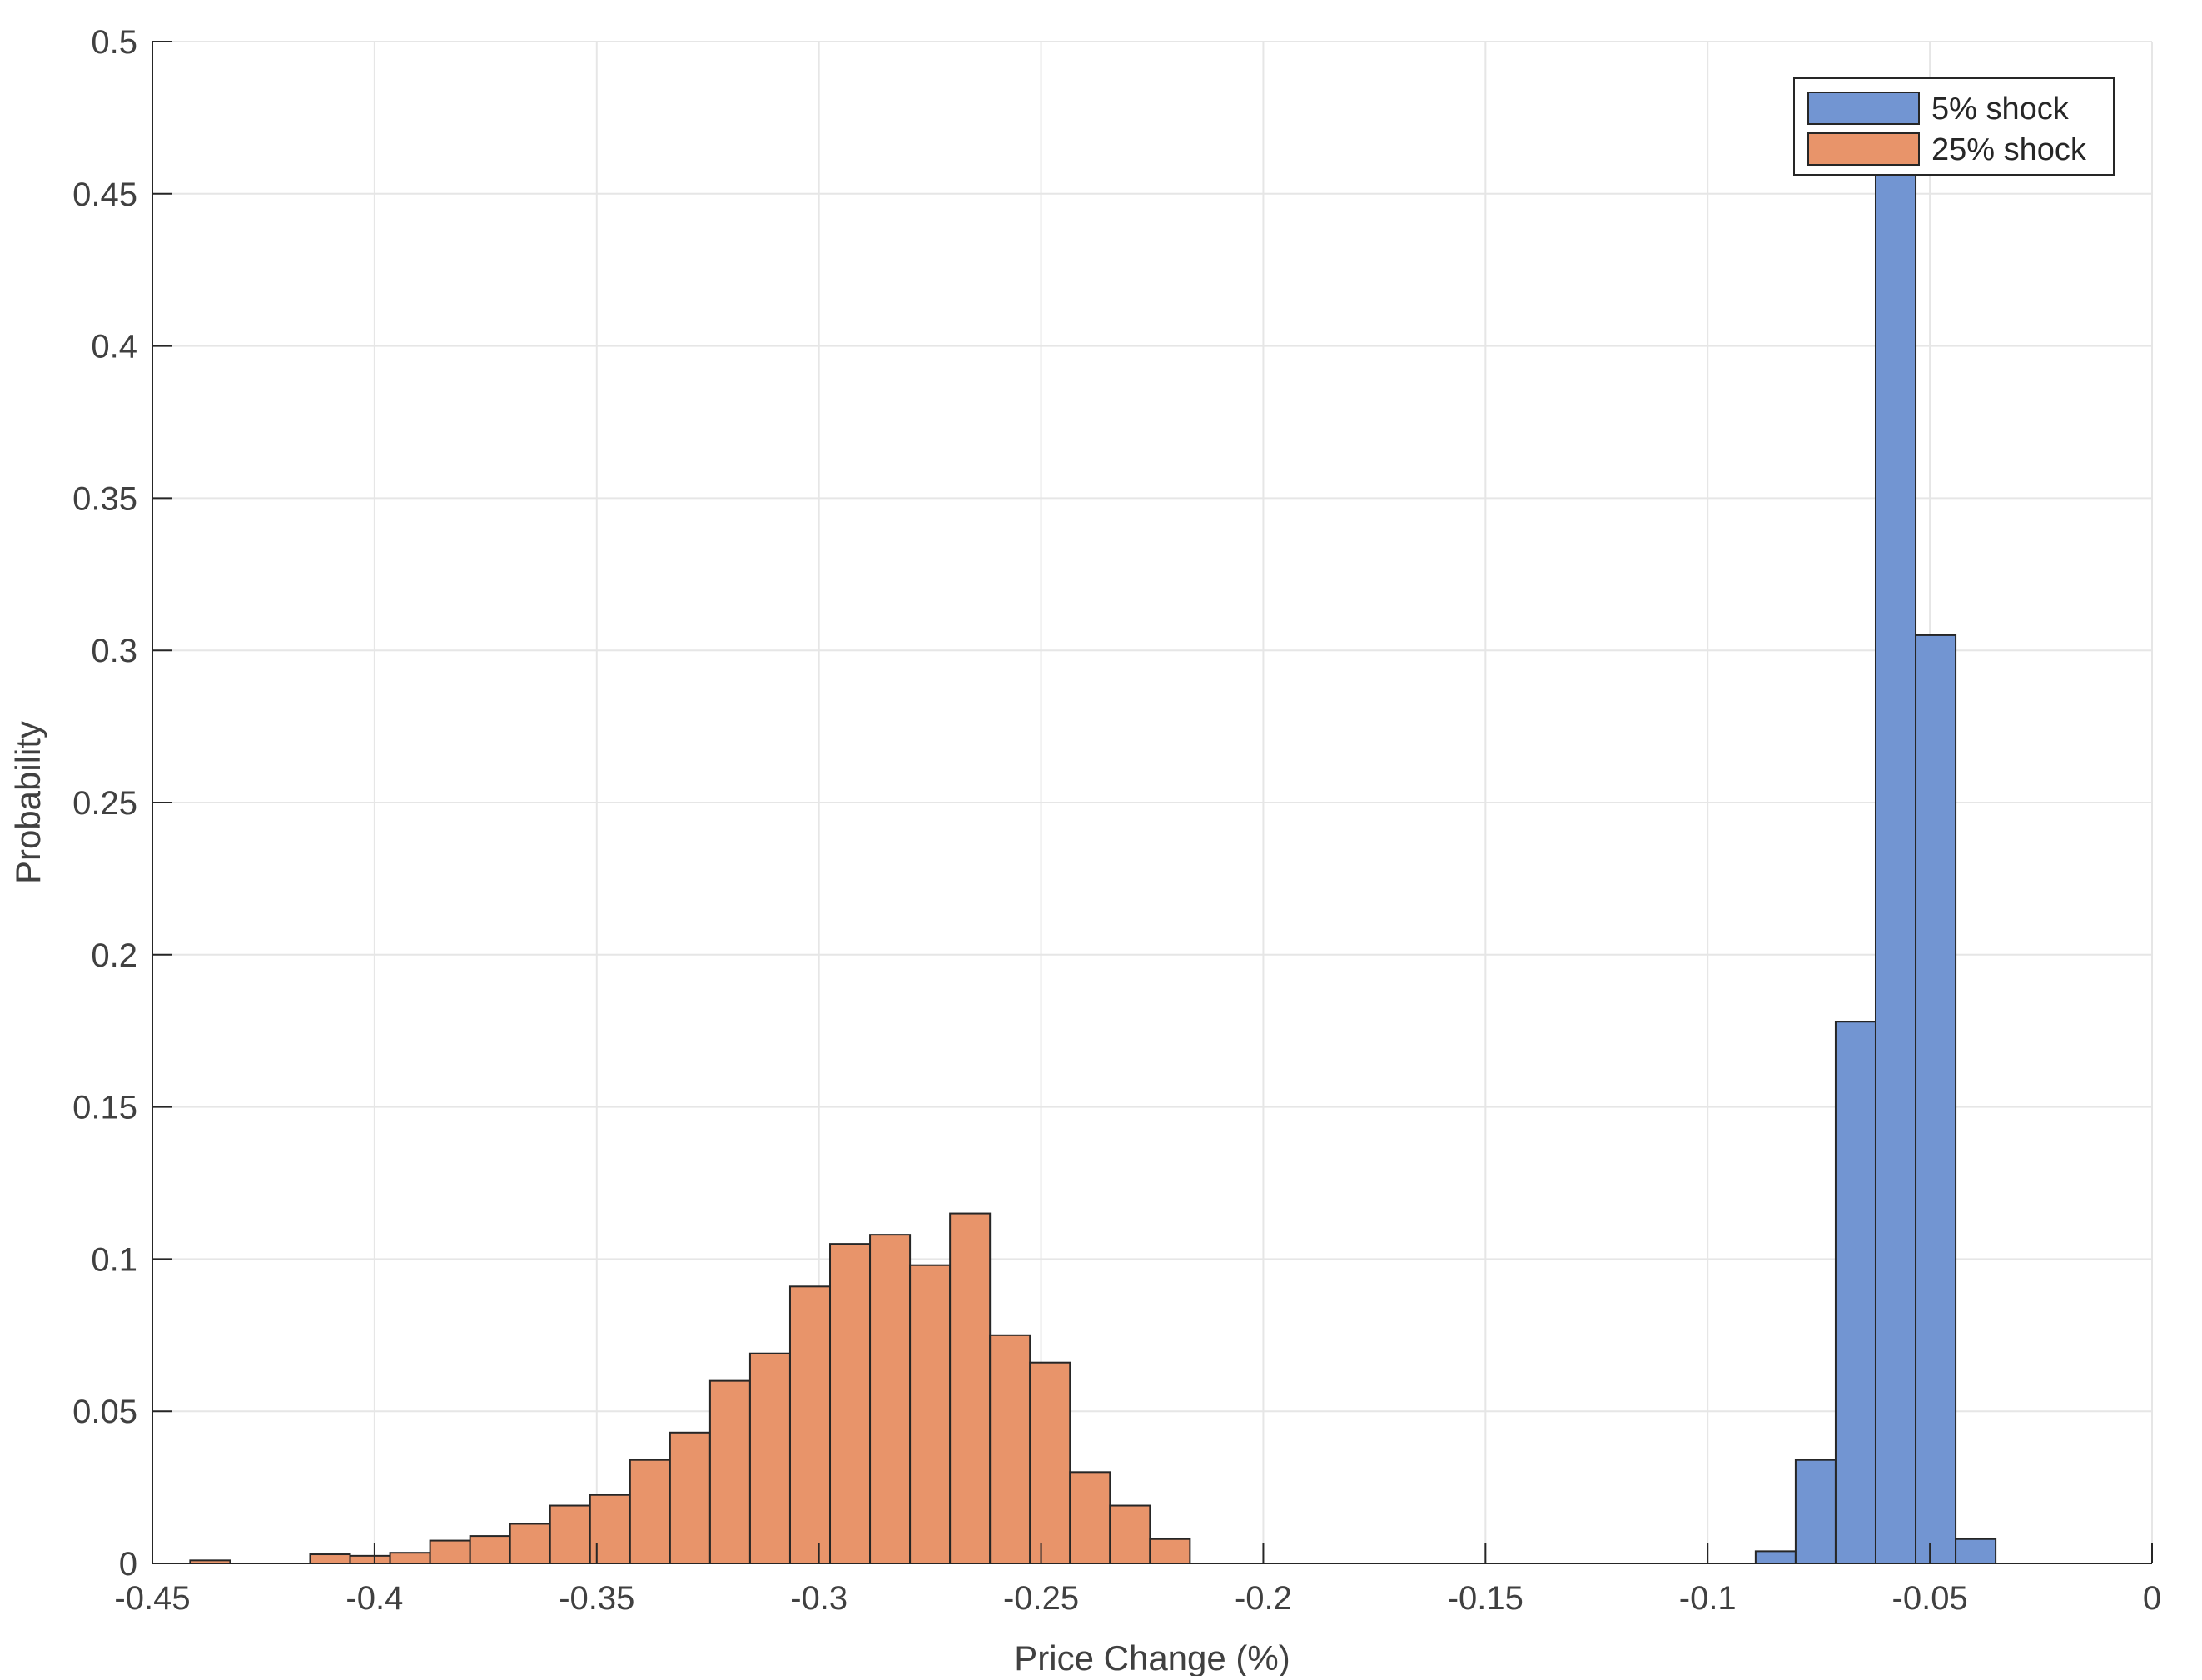  I want to click on x-tick-label: -0.4, so click(374, 1598).